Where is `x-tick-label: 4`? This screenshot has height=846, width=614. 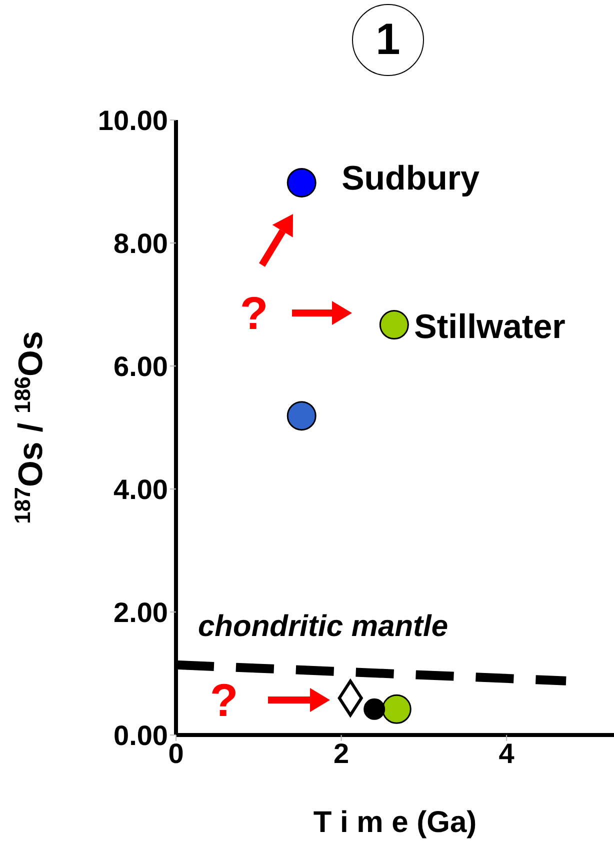
x-tick-label: 4 is located at coordinates (506, 753).